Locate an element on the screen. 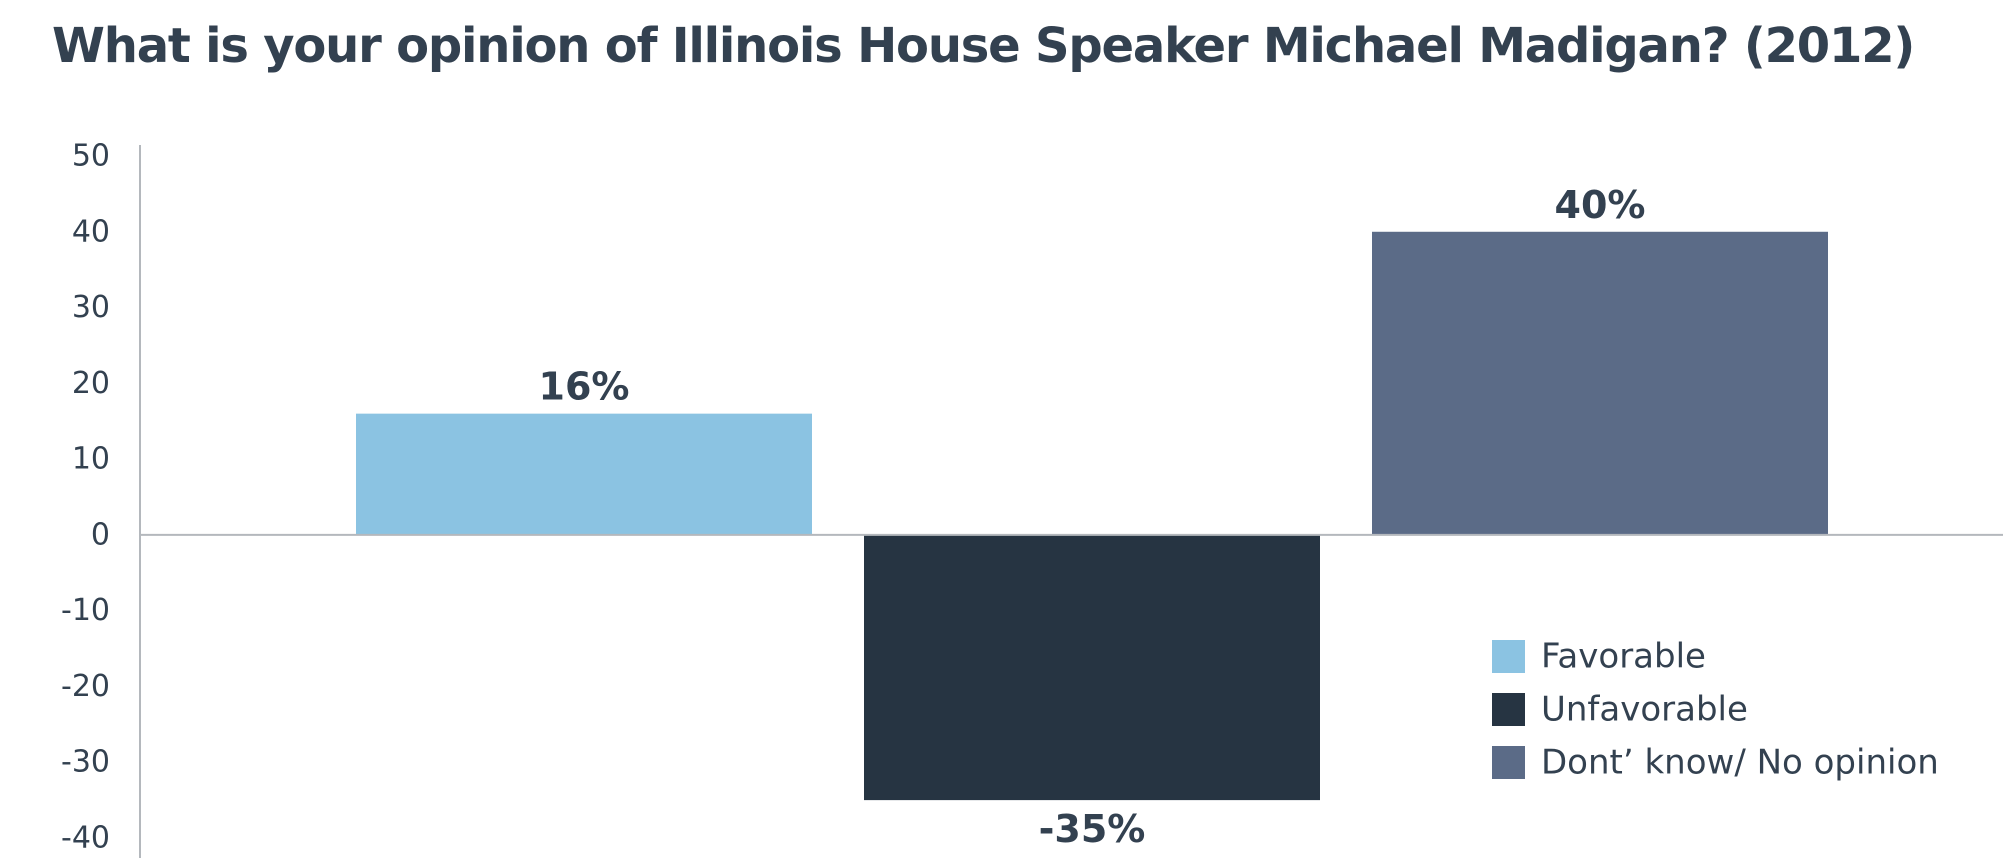 The width and height of the screenshot is (2003, 867). y-tick-label: 0 is located at coordinates (100, 534).